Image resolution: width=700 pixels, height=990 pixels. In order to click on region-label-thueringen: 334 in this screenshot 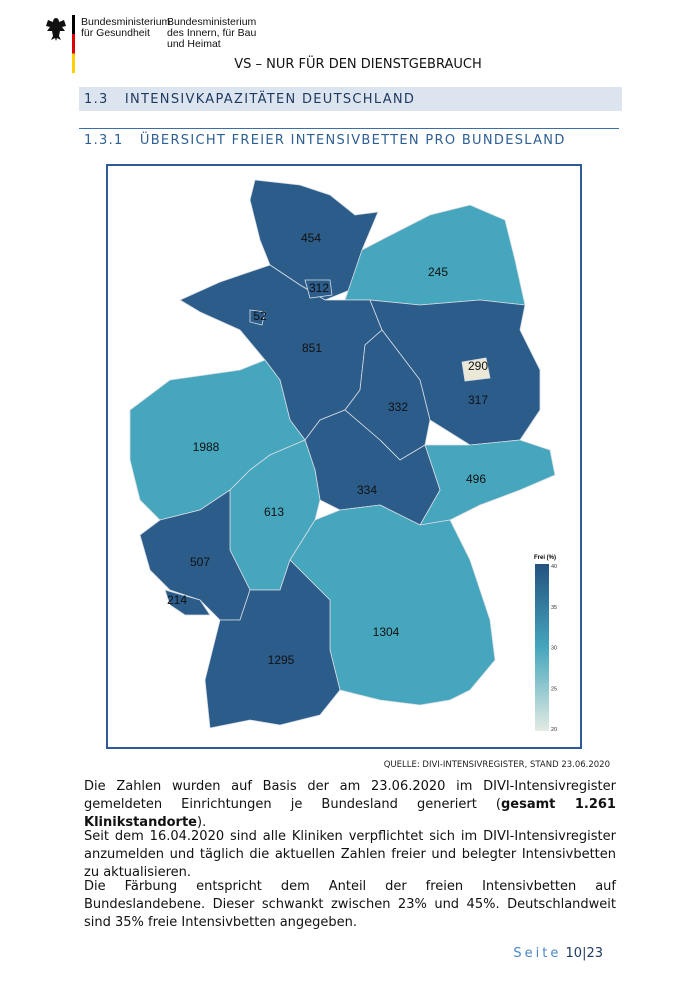, I will do `click(367, 490)`.